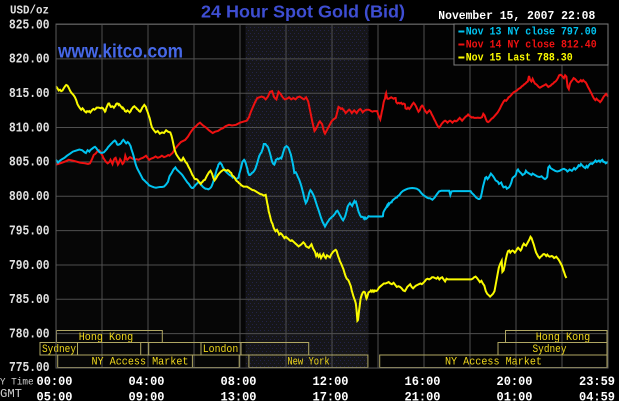 The height and width of the screenshot is (401, 619). Describe the element at coordinates (516, 16) in the screenshot. I see `svg-text: November 15, 2007 22:08` at that location.